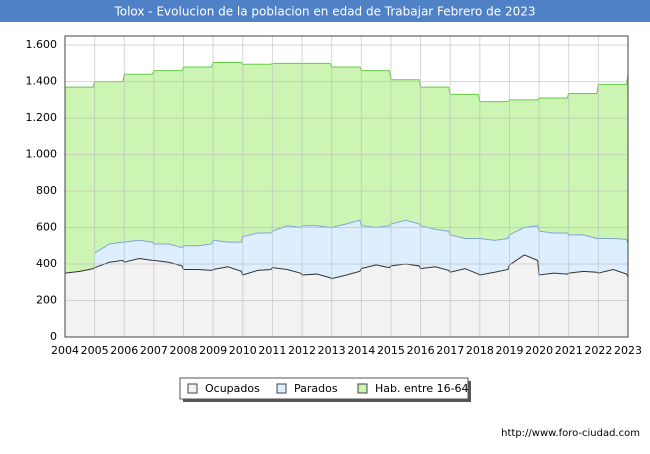  Describe the element at coordinates (570, 433) in the screenshot. I see `footer: http://www.foro-ciudad.com` at that location.